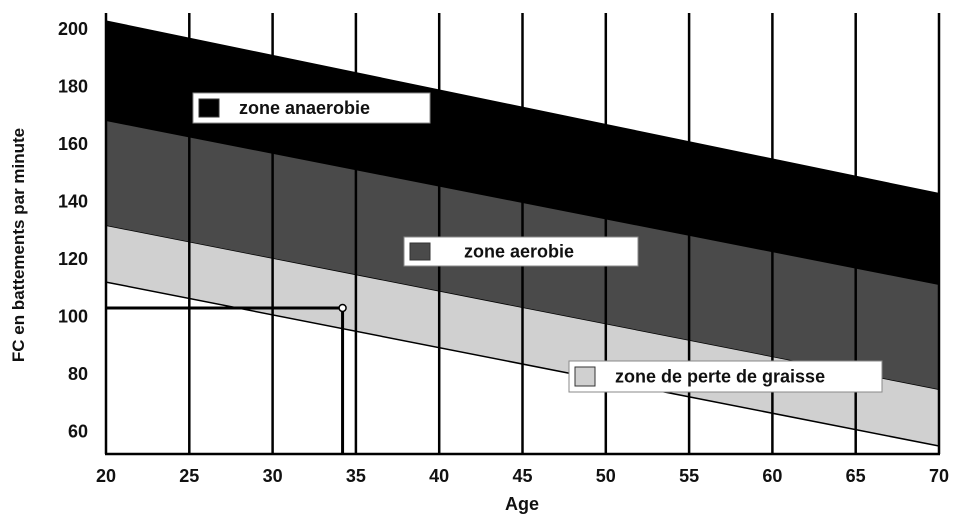 Image resolution: width=954 pixels, height=523 pixels. I want to click on y-tick-label: 100, so click(73, 317).